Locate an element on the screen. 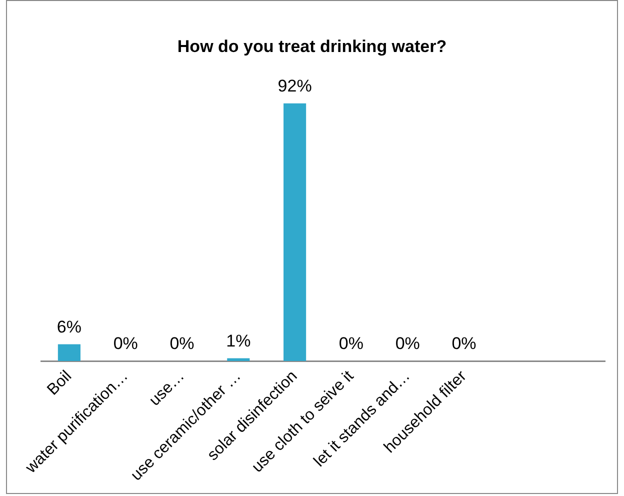 Image resolution: width=624 pixels, height=496 pixels. data-label: 1% is located at coordinates (238, 340).